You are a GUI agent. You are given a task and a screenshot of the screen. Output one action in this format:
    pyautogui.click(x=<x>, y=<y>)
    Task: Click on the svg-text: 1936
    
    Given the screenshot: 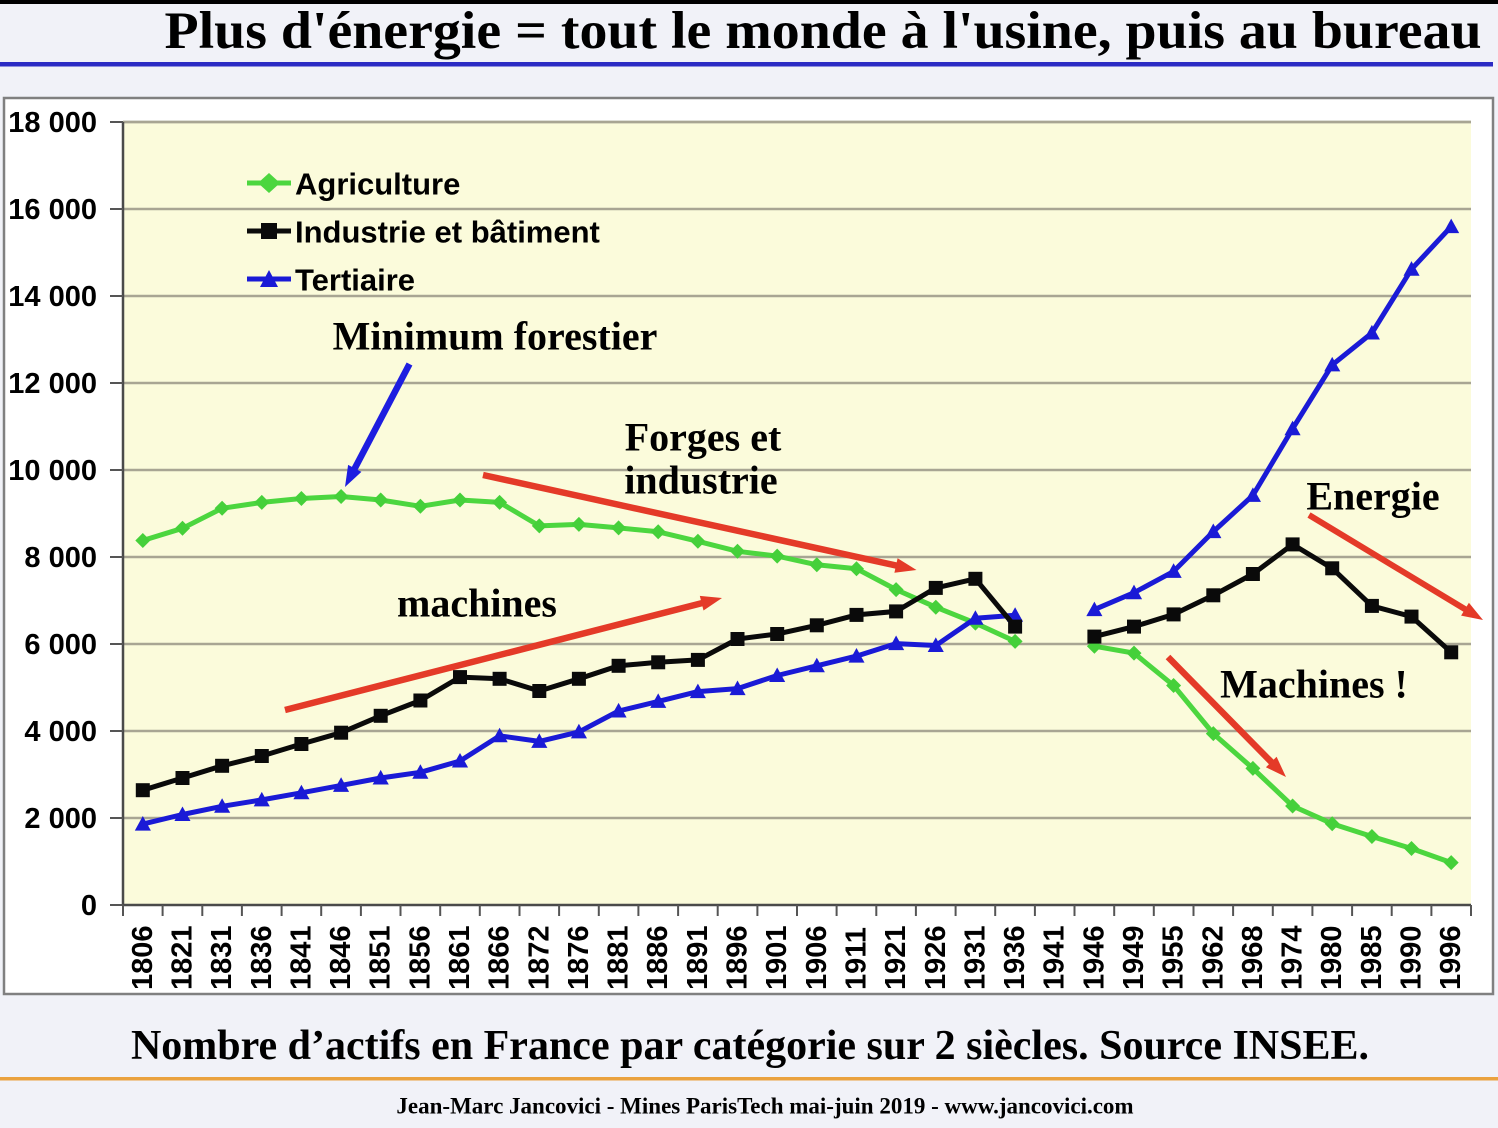 What is the action you would take?
    pyautogui.click(x=1015, y=957)
    